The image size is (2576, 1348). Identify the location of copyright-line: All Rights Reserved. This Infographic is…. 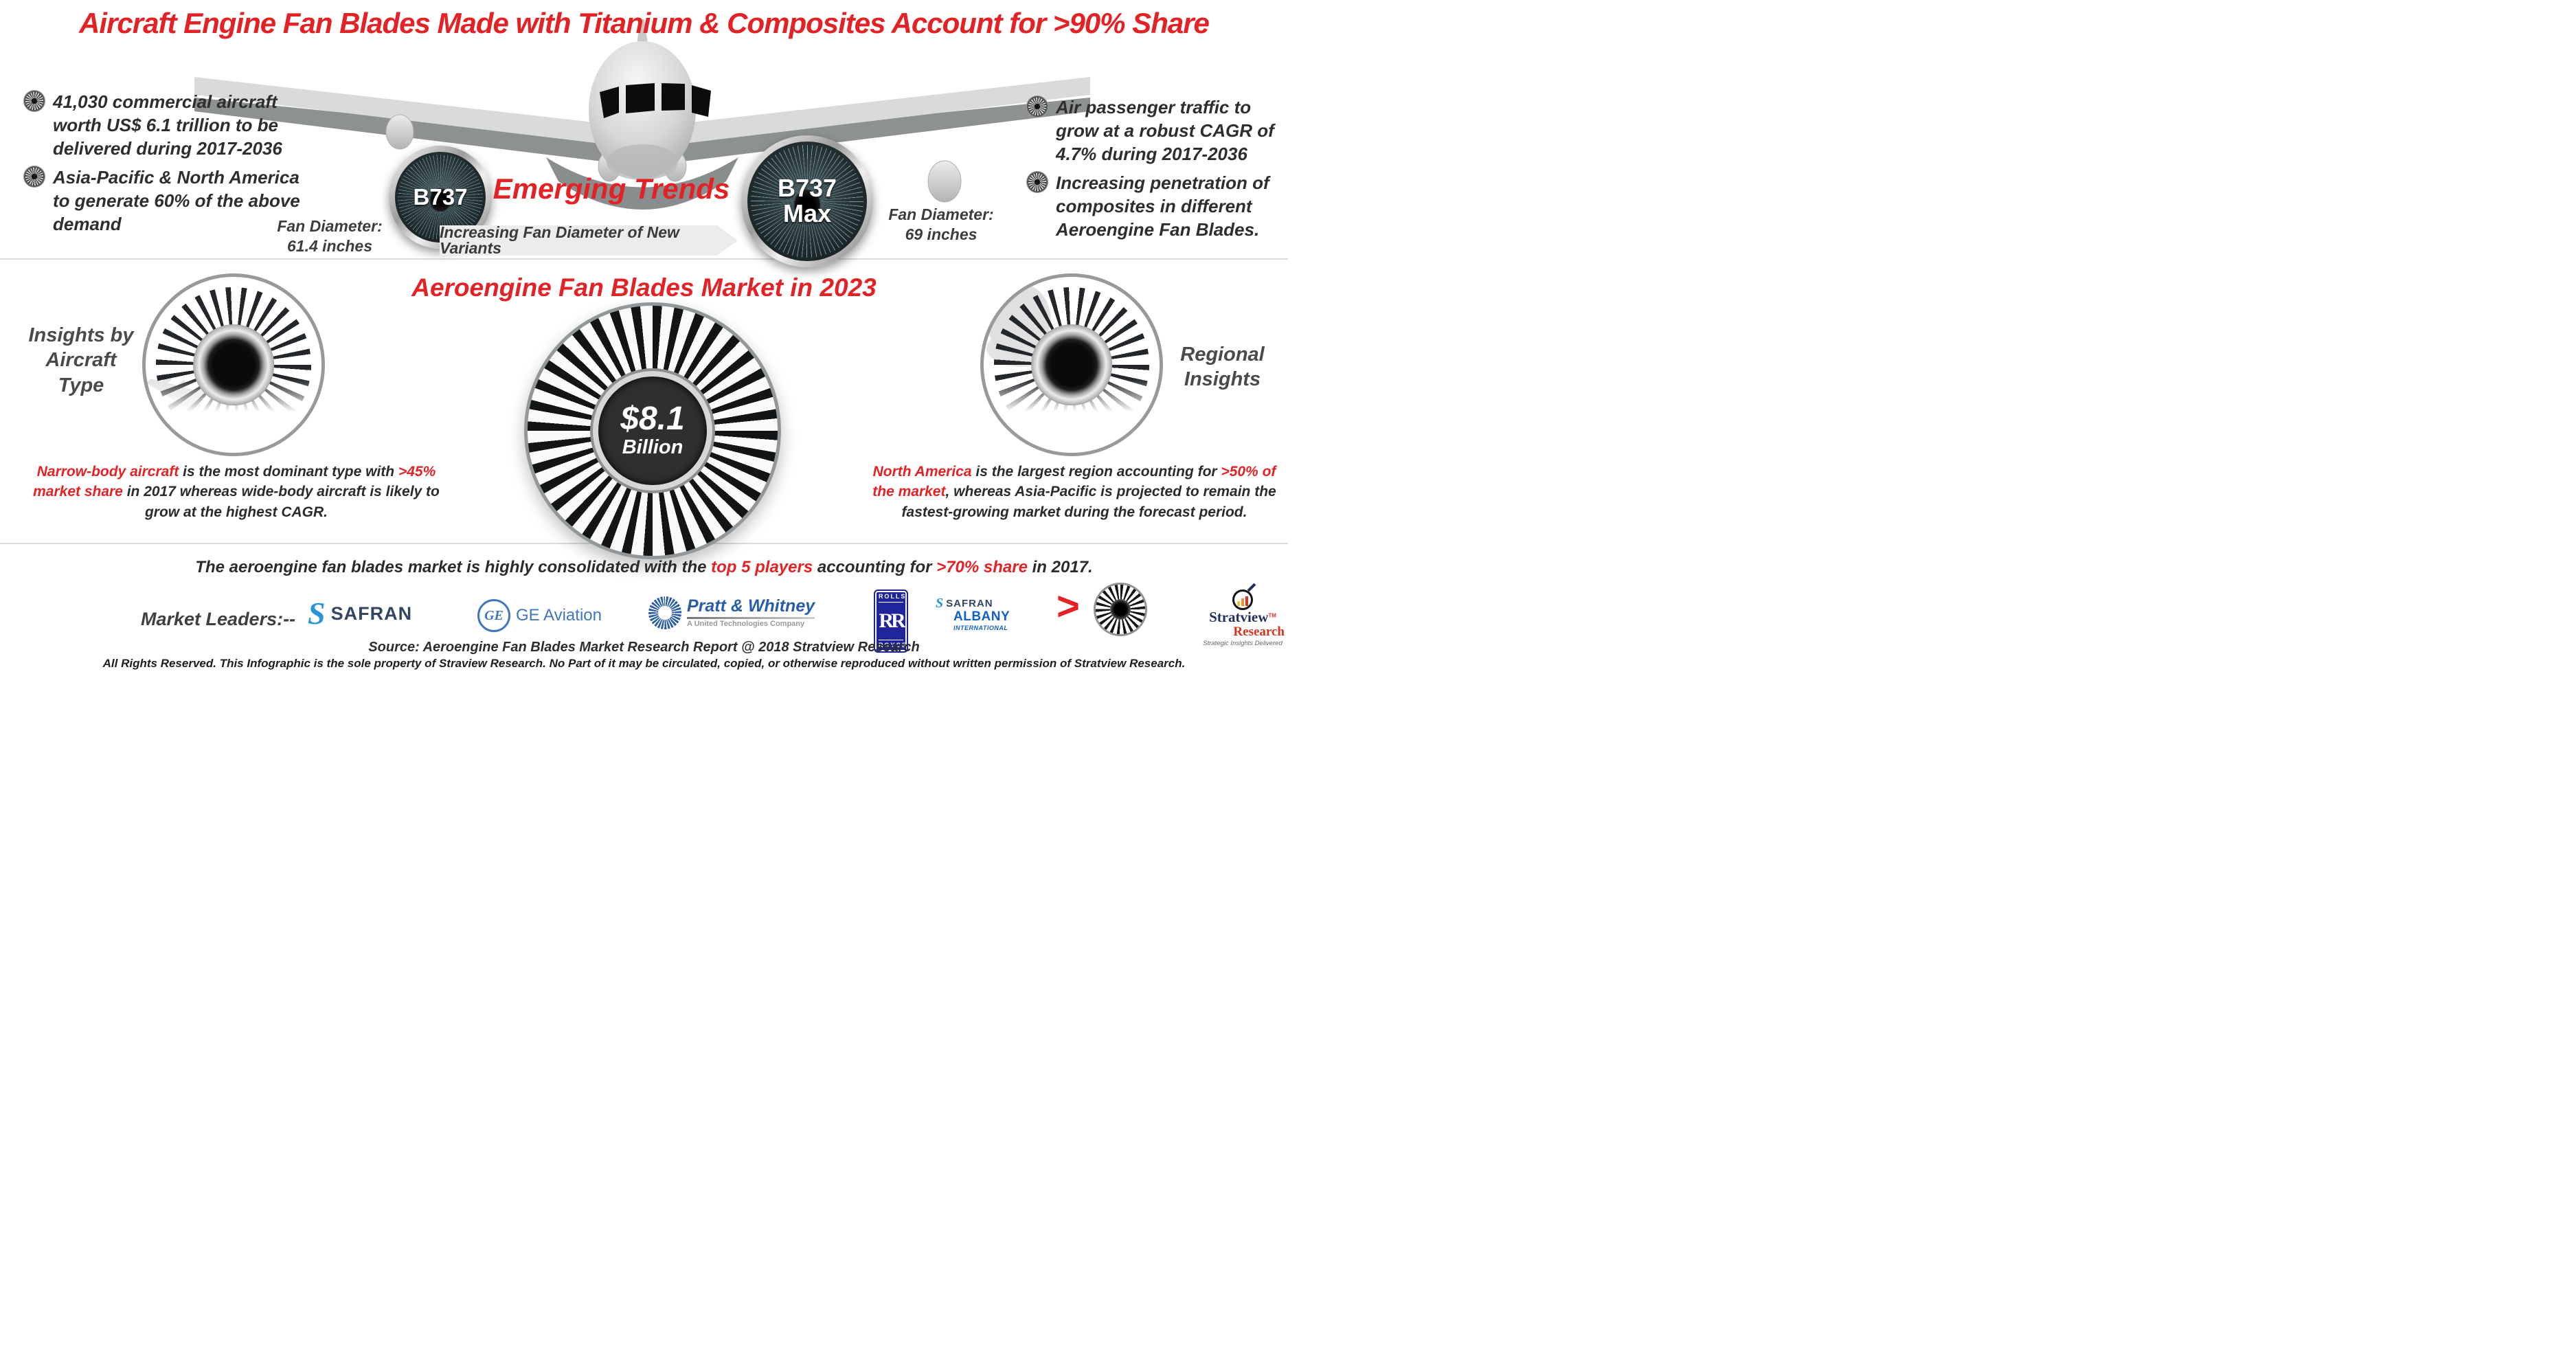
(644, 663).